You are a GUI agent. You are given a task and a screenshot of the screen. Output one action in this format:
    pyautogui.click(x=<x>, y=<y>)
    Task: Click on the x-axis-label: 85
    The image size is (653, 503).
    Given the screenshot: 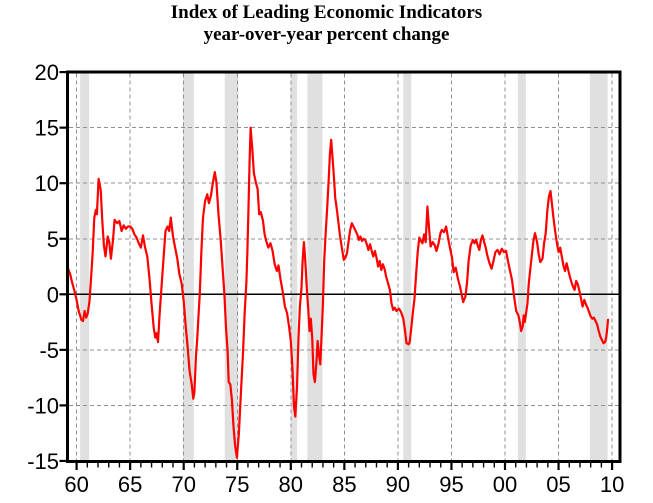 What is the action you would take?
    pyautogui.click(x=344, y=484)
    